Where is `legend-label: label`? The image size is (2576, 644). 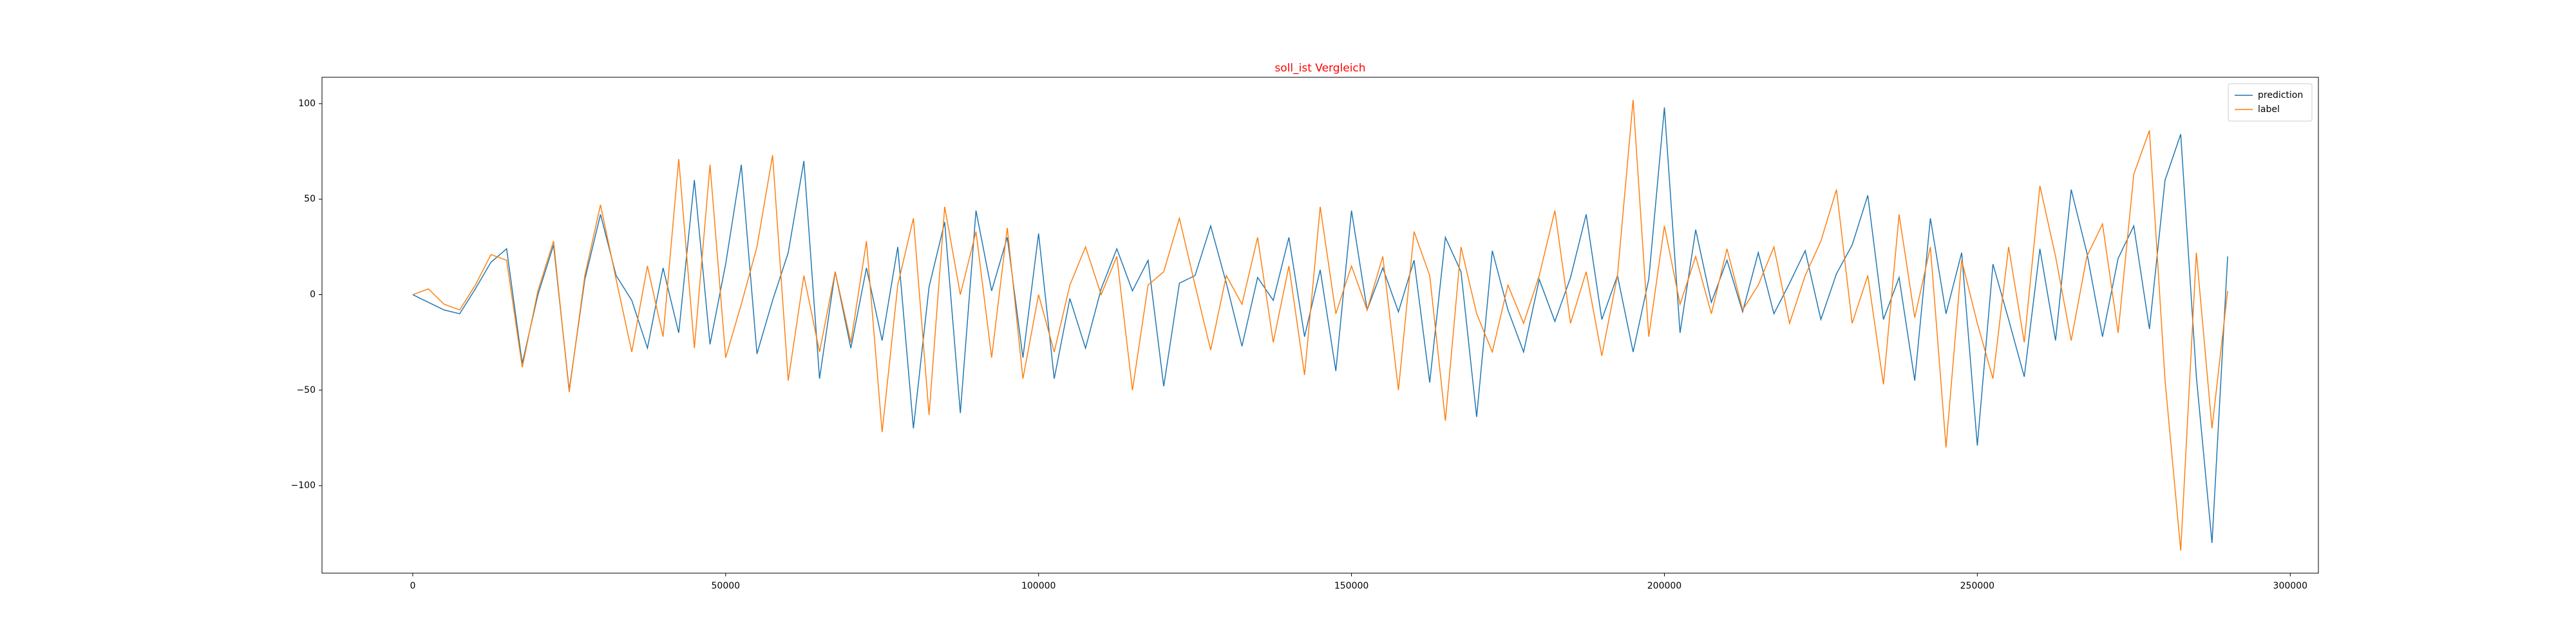 legend-label: label is located at coordinates (2269, 109).